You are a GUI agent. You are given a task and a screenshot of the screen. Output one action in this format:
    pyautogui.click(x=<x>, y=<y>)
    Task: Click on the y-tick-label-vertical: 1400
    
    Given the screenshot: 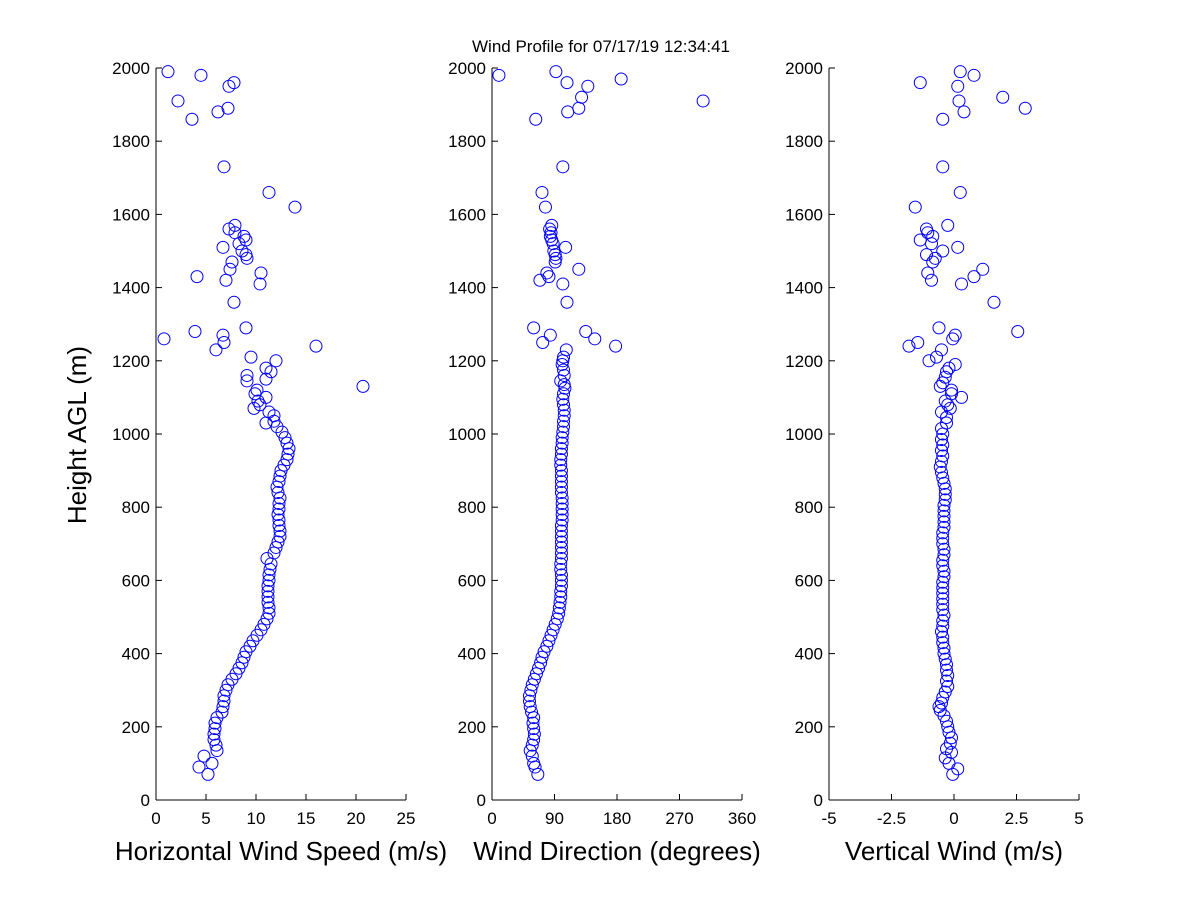 What is the action you would take?
    pyautogui.click(x=804, y=288)
    